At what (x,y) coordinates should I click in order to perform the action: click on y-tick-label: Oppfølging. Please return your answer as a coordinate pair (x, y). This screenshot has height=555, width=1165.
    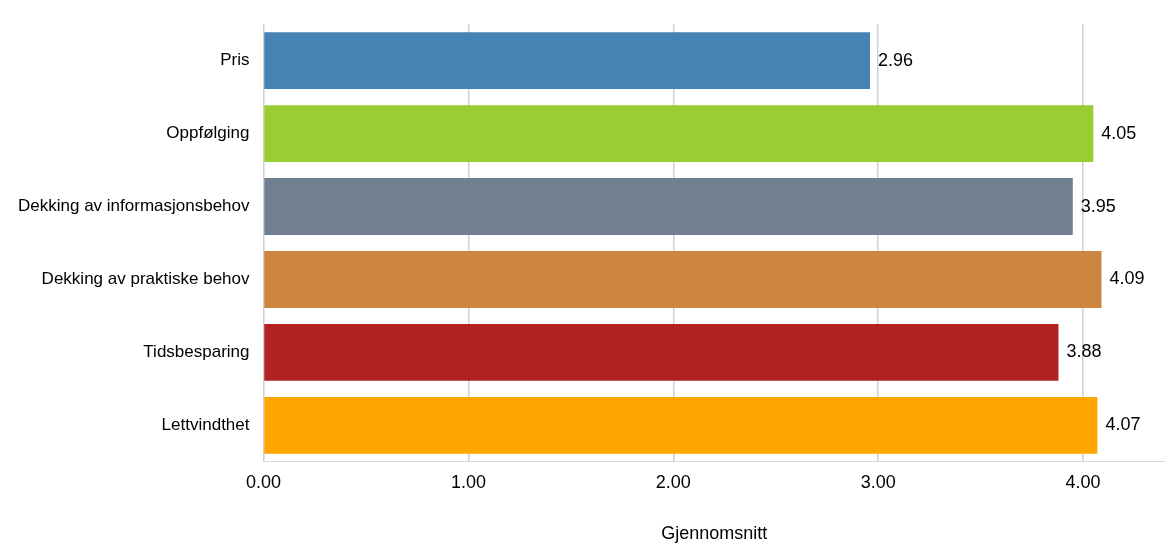
    Looking at the image, I should click on (208, 133).